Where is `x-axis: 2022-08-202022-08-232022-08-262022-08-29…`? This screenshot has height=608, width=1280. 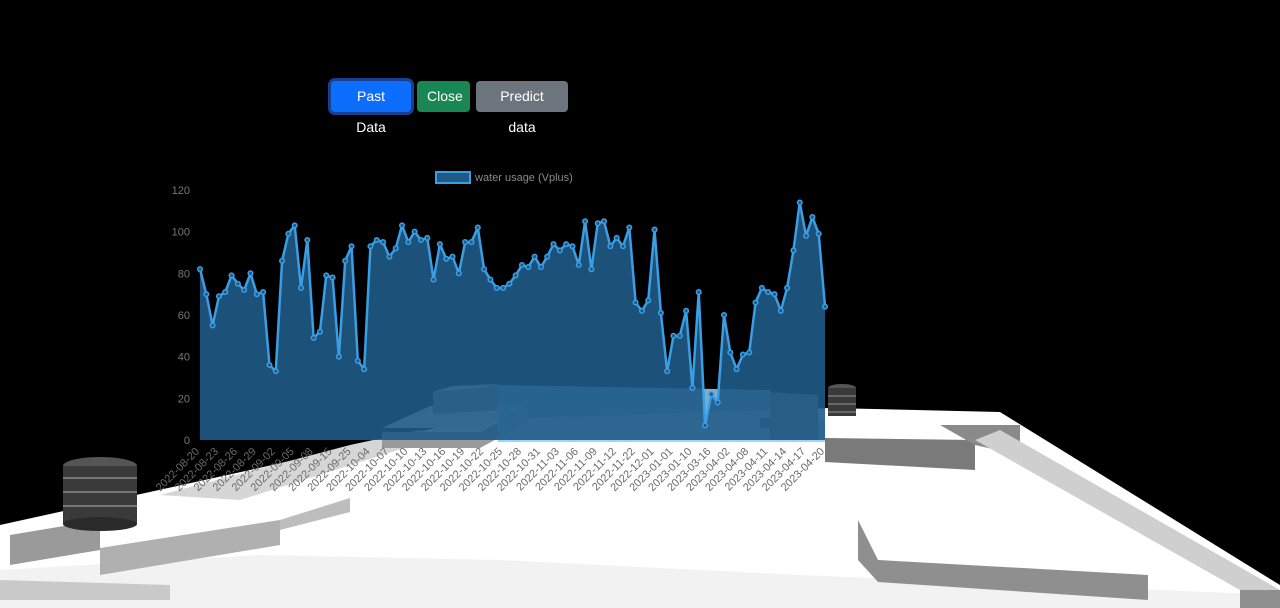
x-axis: 2022-08-202022-08-232022-08-262022-08-29… is located at coordinates (490, 470).